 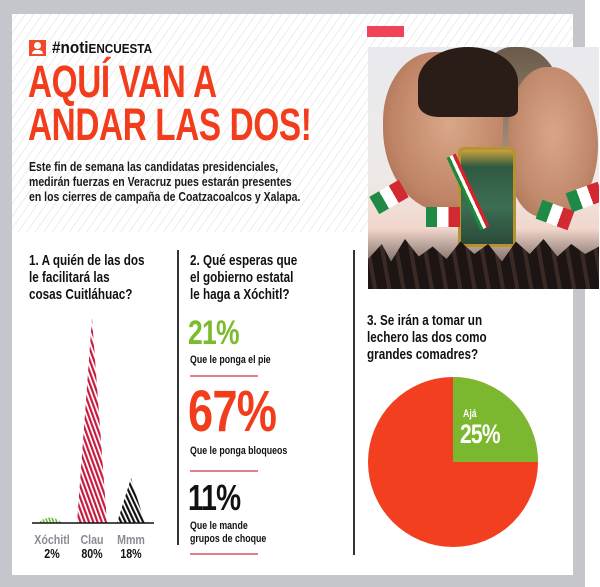 I want to click on stat-11-percent: 11%, so click(x=214, y=497).